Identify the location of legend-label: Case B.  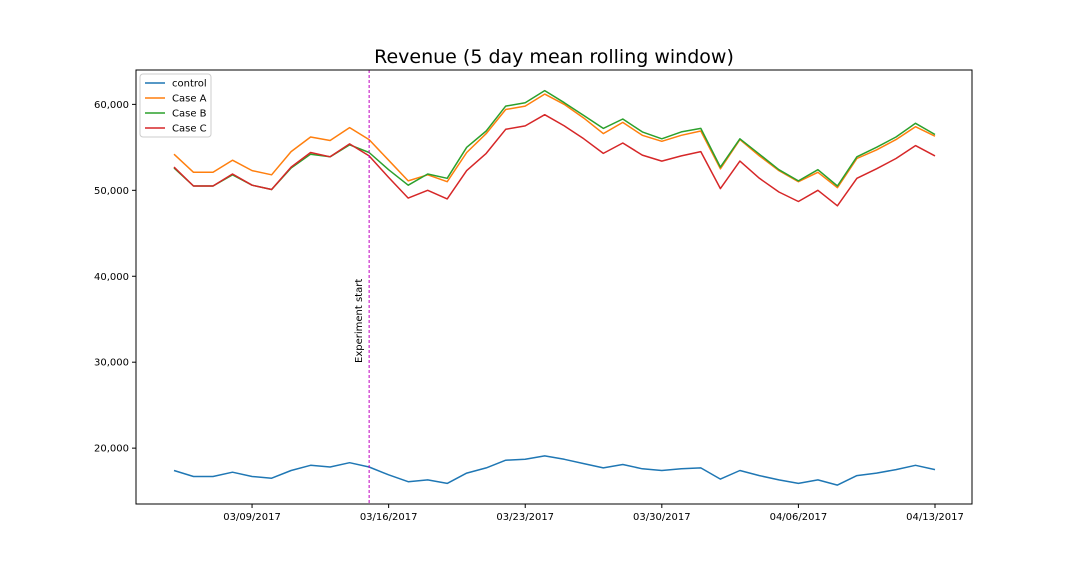
(189, 114).